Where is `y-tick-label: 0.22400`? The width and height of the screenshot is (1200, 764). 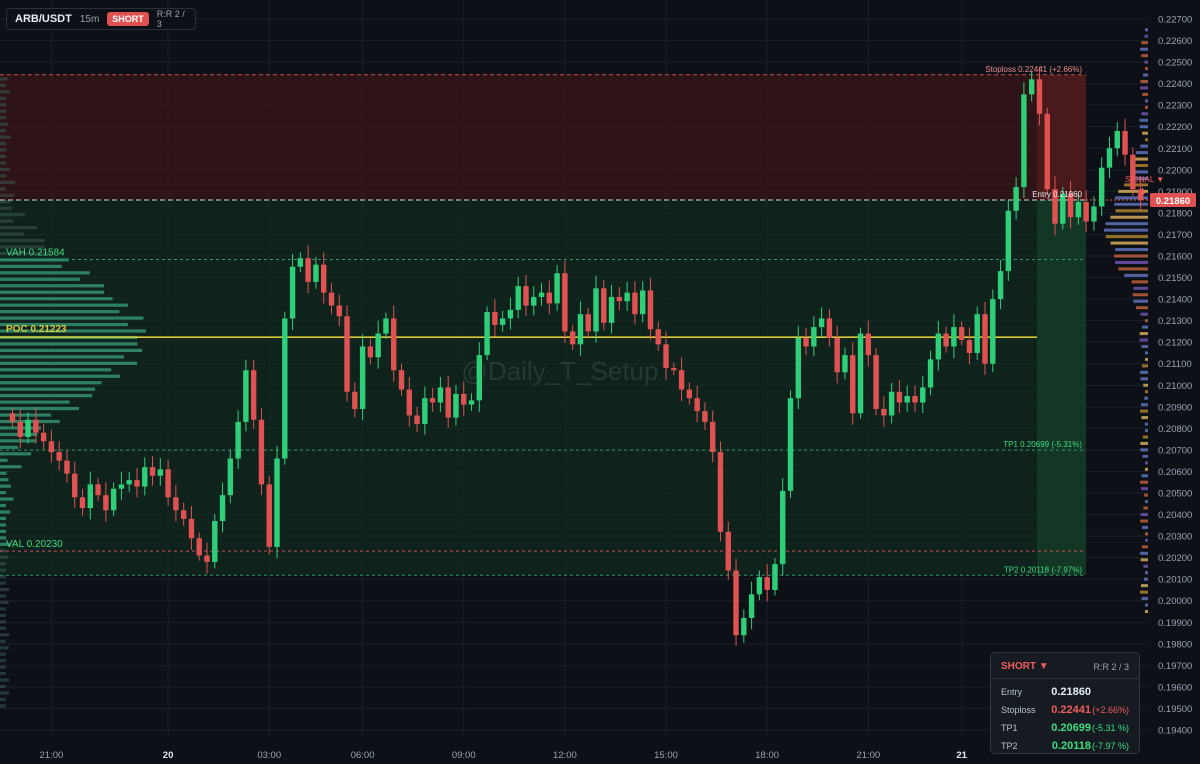
y-tick-label: 0.22400 is located at coordinates (1175, 84).